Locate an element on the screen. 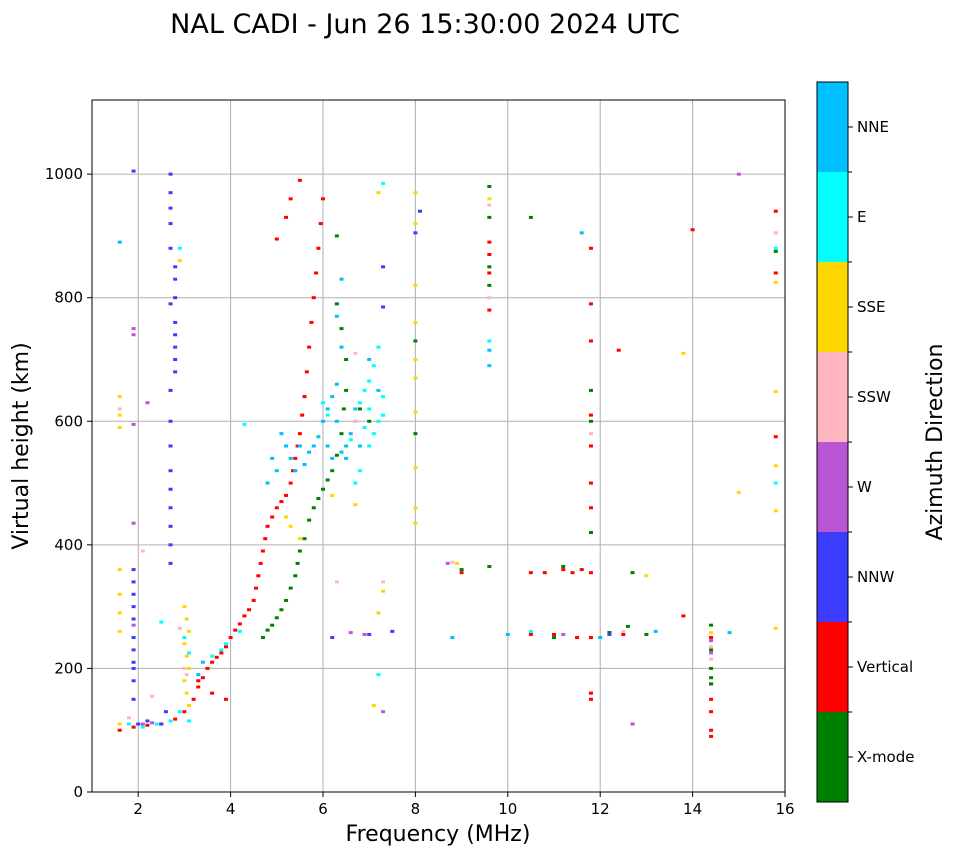  colorbar-tick-label: SSE is located at coordinates (871, 307).